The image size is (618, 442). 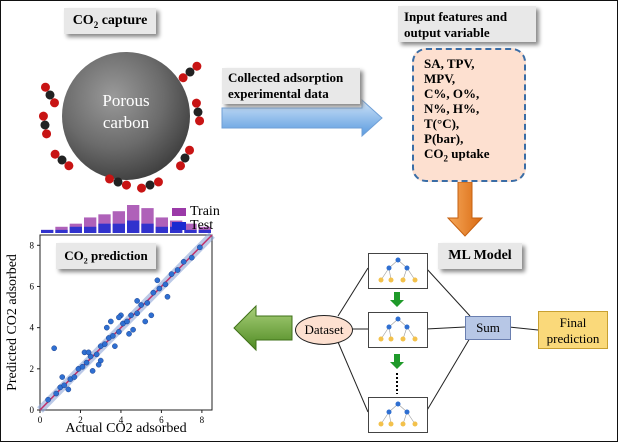 I want to click on legend-test-label: Test, so click(x=202, y=225).